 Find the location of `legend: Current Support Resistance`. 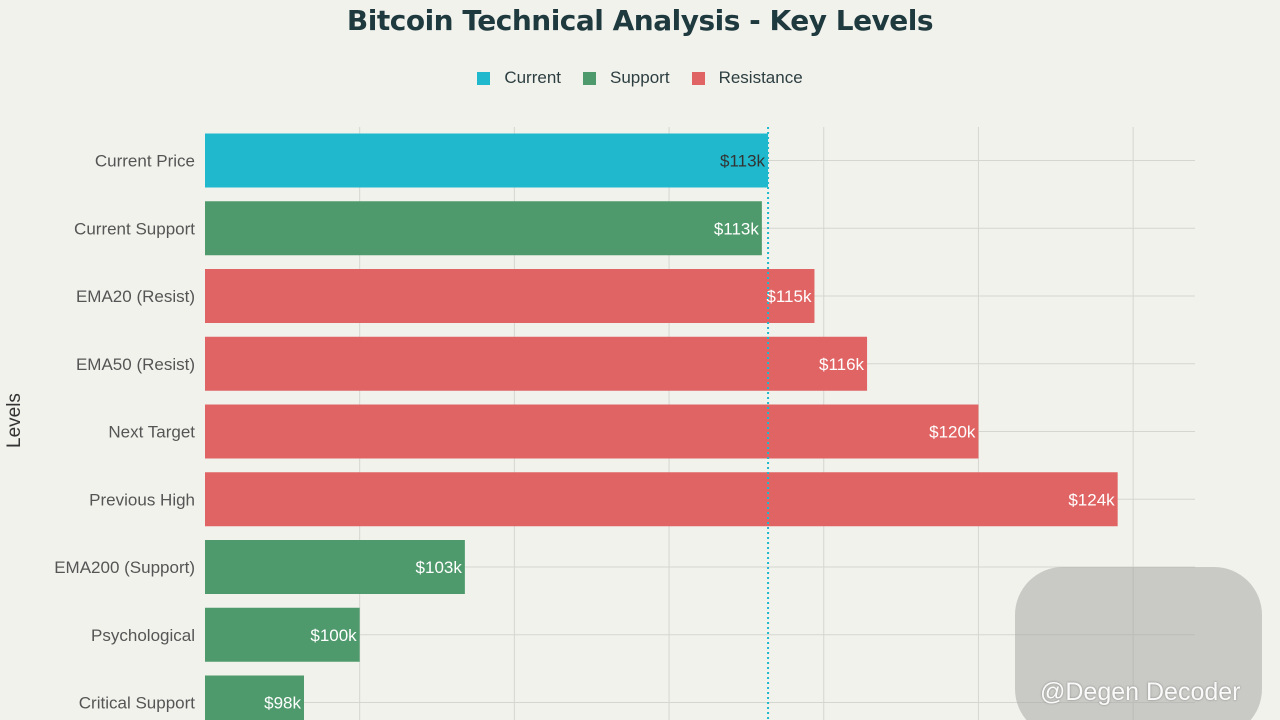

legend: Current Support Resistance is located at coordinates (640, 78).